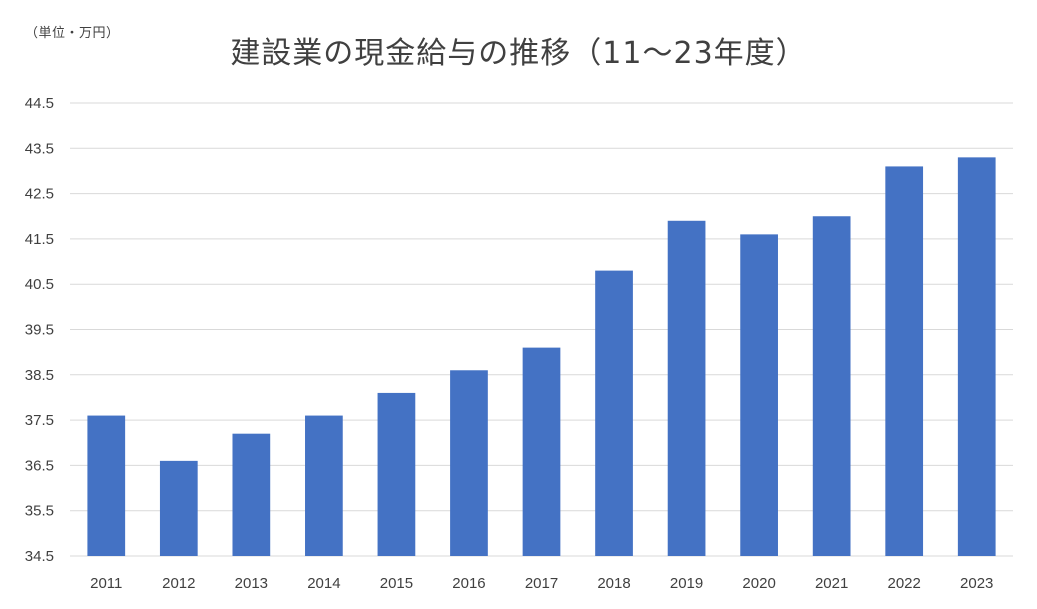 Image resolution: width=1037 pixels, height=609 pixels. Describe the element at coordinates (251, 583) in the screenshot. I see `x-tick-label: 2013` at that location.